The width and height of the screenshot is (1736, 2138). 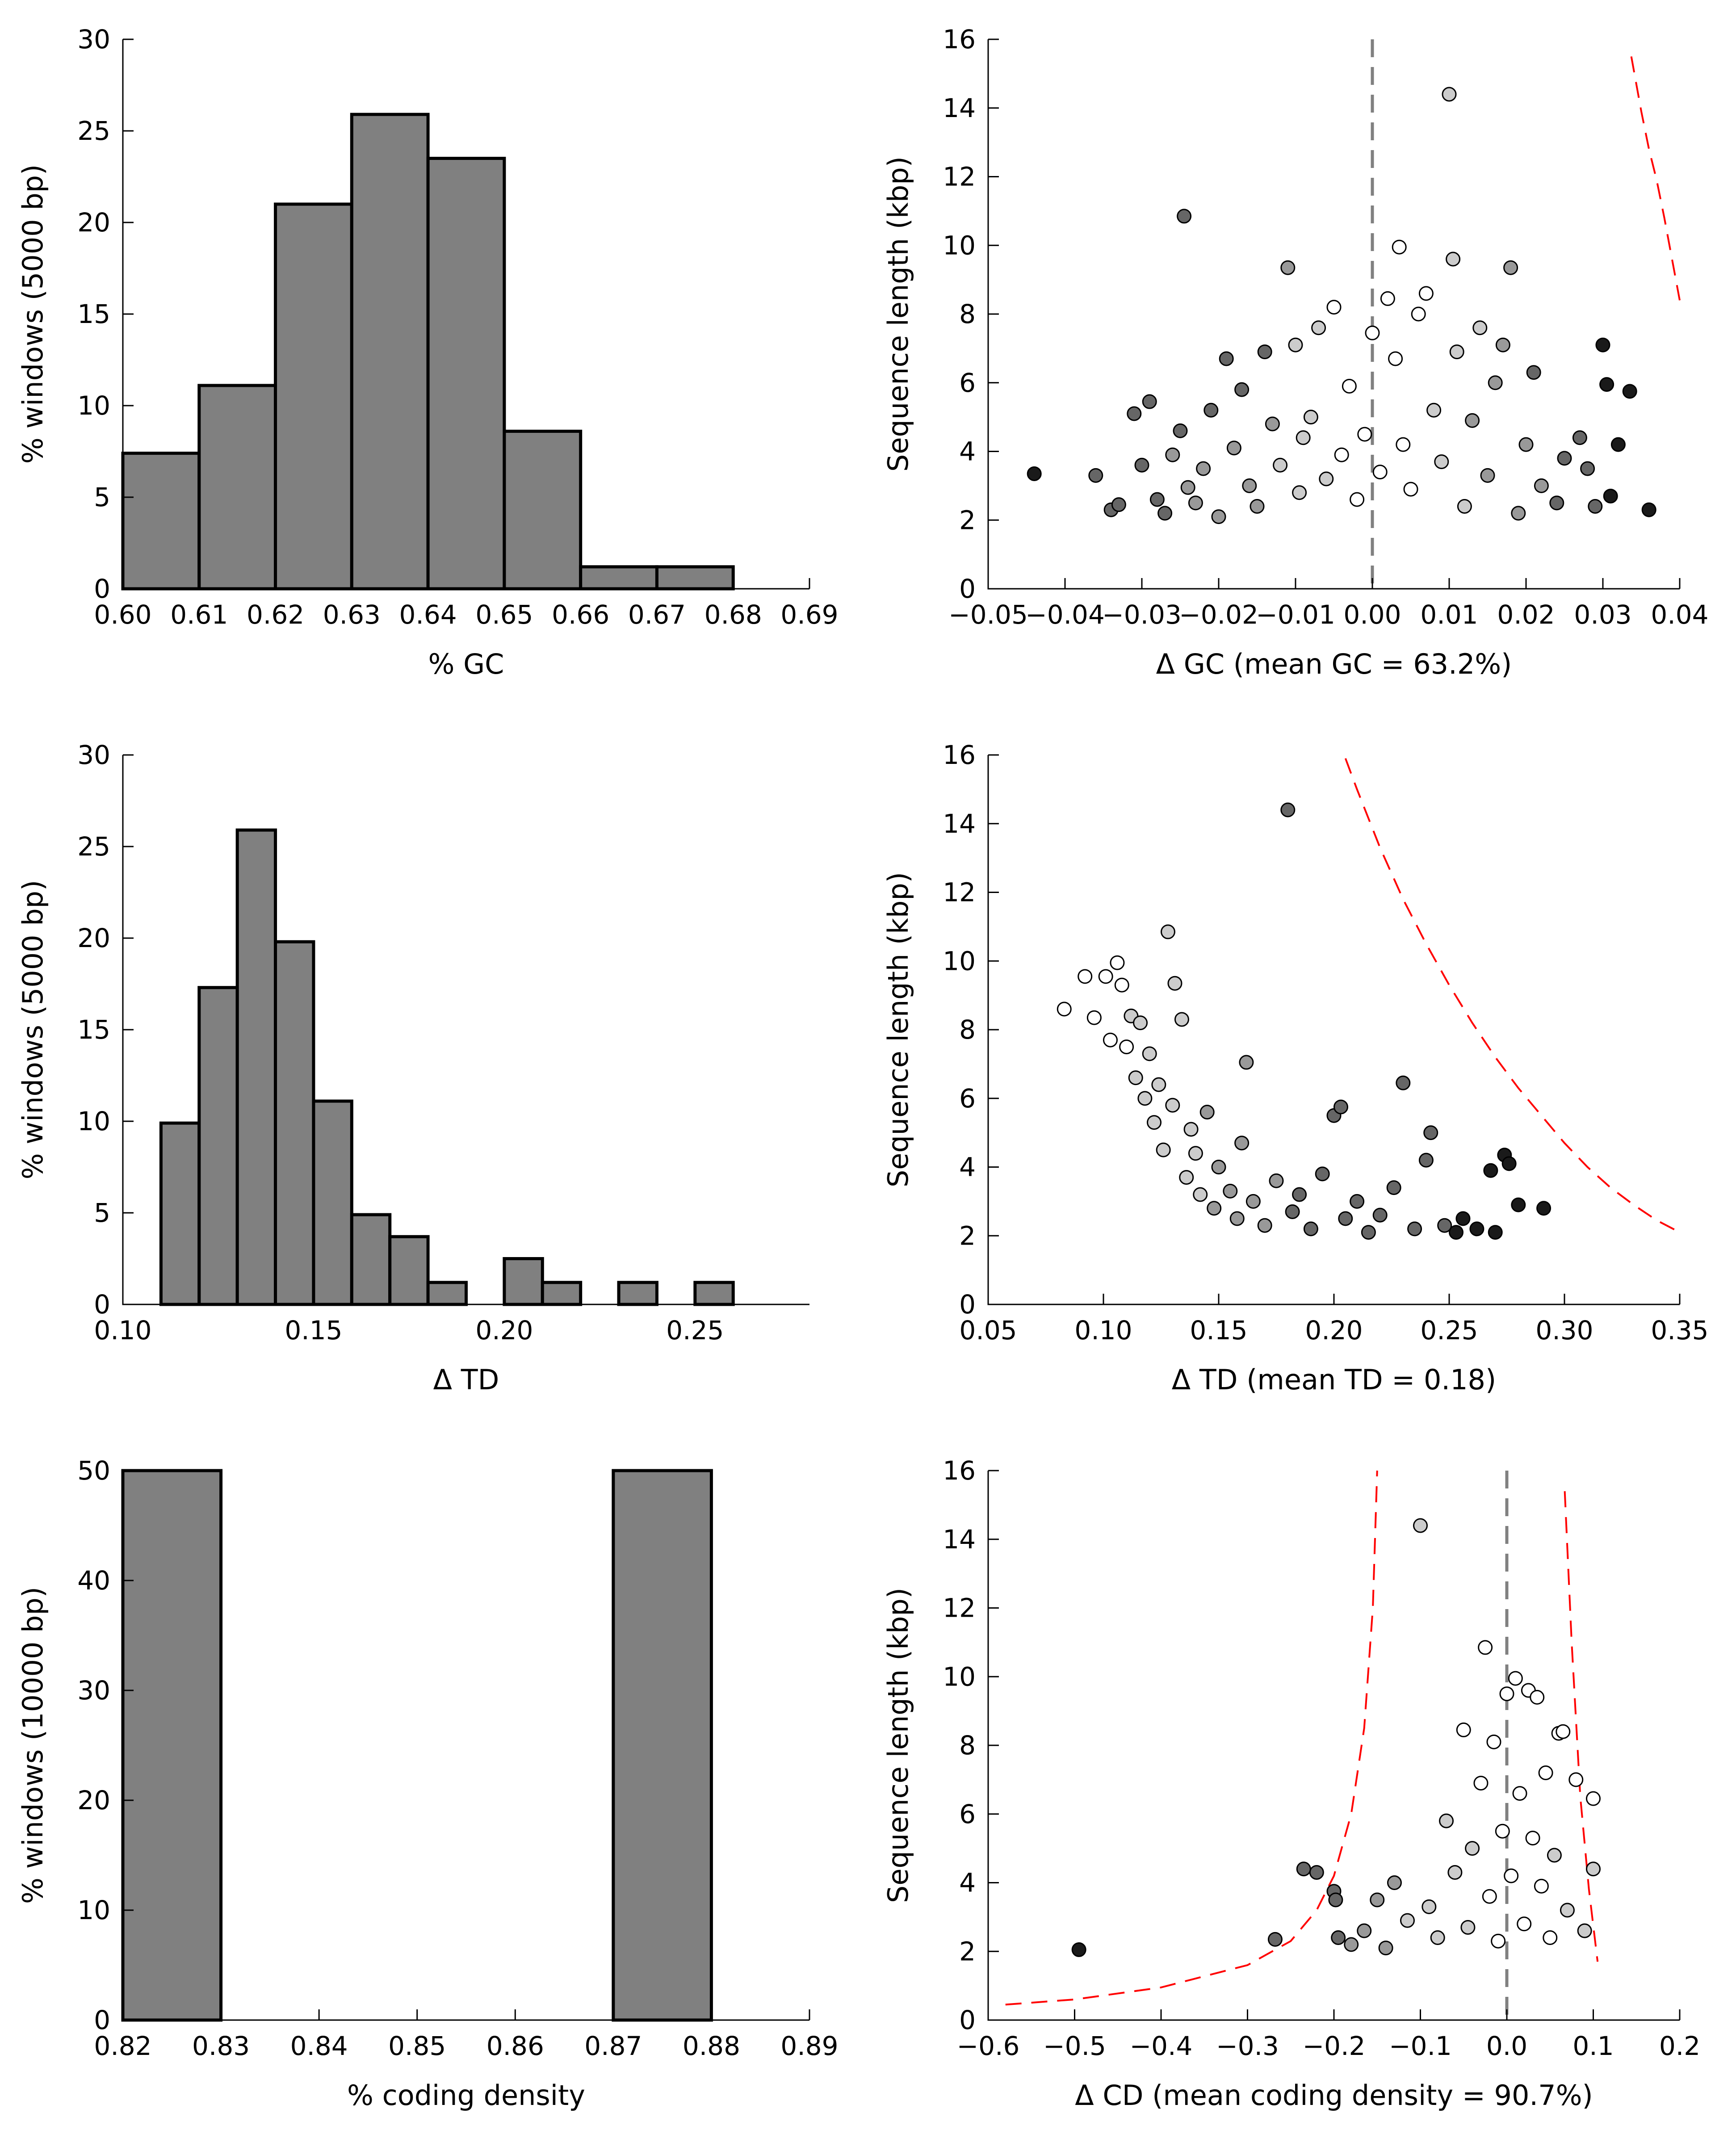 I want to click on y-axis-label: % windows (10000 bp), so click(x=33, y=1746).